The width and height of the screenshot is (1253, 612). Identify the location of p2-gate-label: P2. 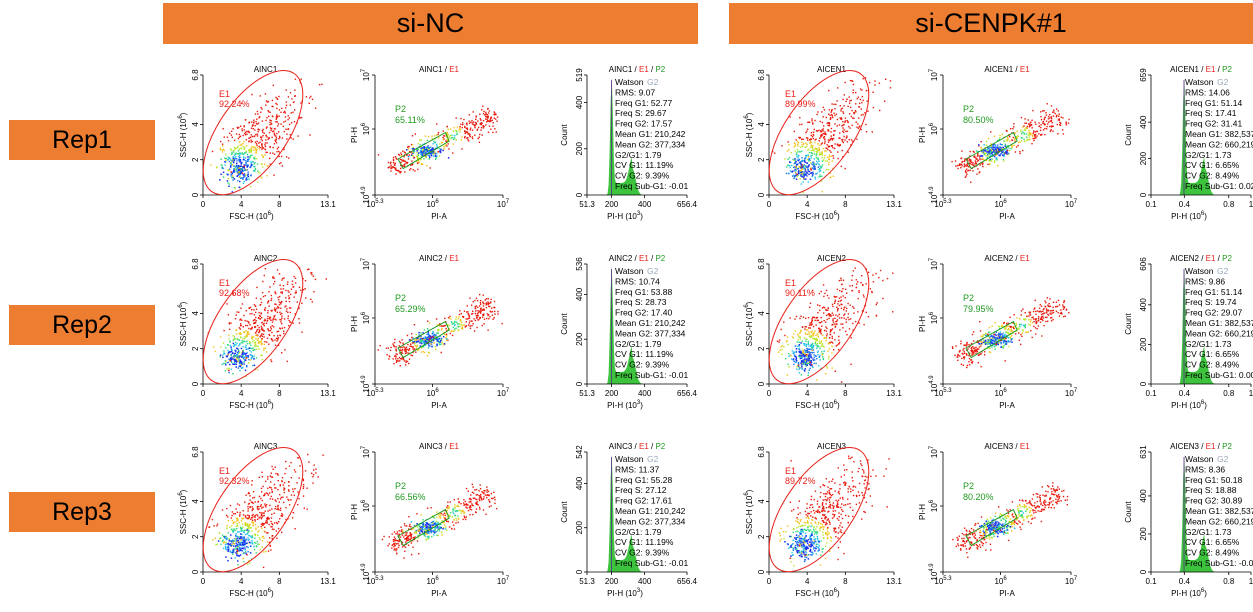
(400, 486).